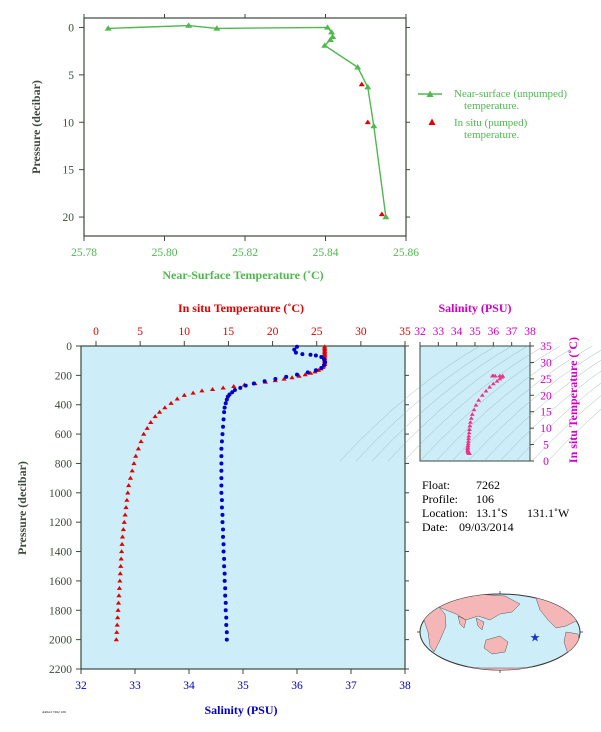 The image size is (601, 732). Describe the element at coordinates (71, 76) in the screenshot. I see `top-y-tick-label: 5` at that location.